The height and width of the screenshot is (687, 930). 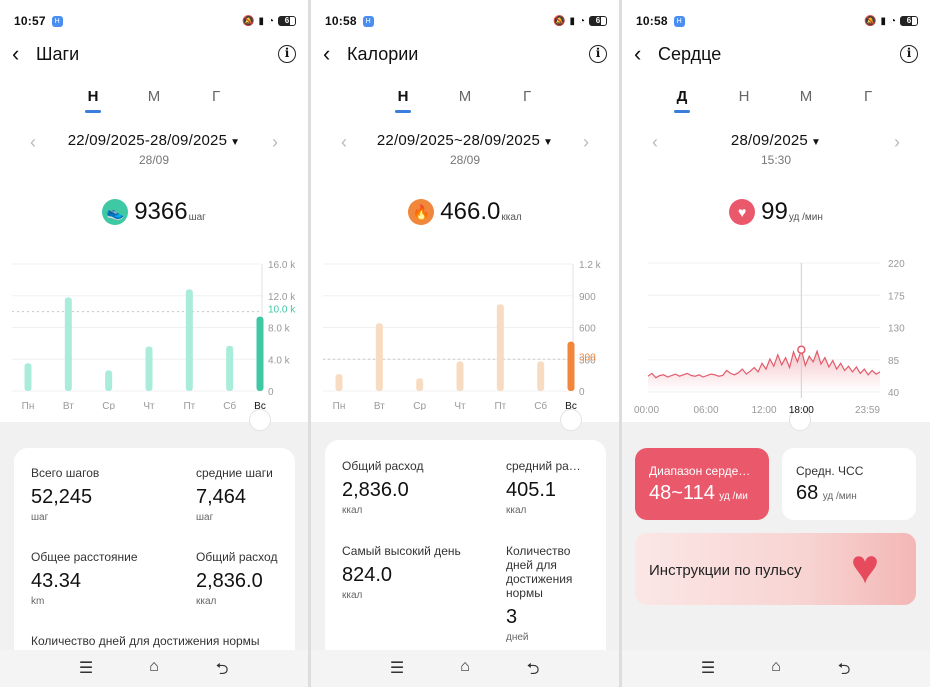 I want to click on x-tick-label: 23:59, so click(x=867, y=410).